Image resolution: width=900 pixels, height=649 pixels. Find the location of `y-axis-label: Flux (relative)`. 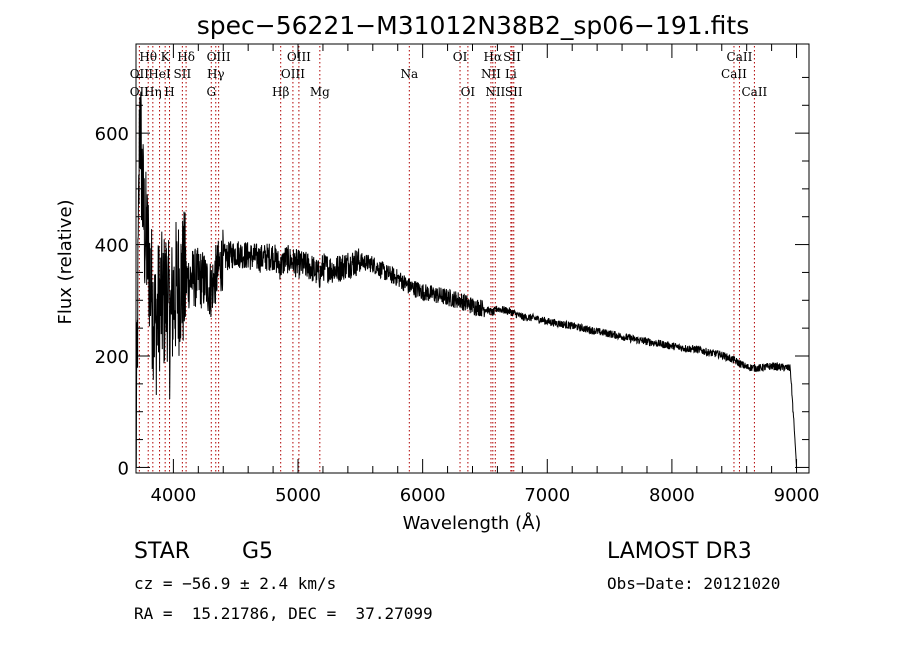

y-axis-label: Flux (relative) is located at coordinates (65, 261).